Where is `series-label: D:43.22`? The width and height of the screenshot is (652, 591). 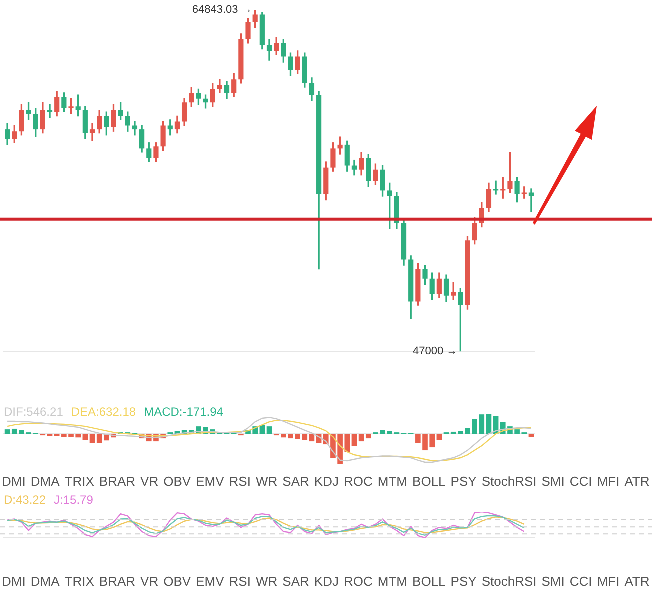 series-label: D:43.22 is located at coordinates (25, 500).